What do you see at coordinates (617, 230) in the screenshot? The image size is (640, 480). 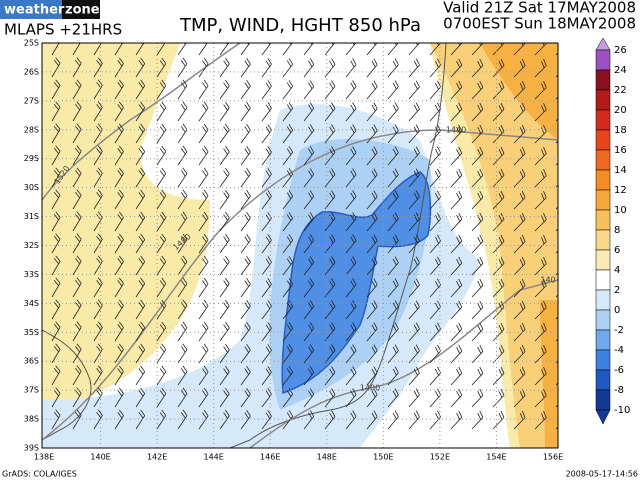 I see `colorbar-label: 8` at bounding box center [617, 230].